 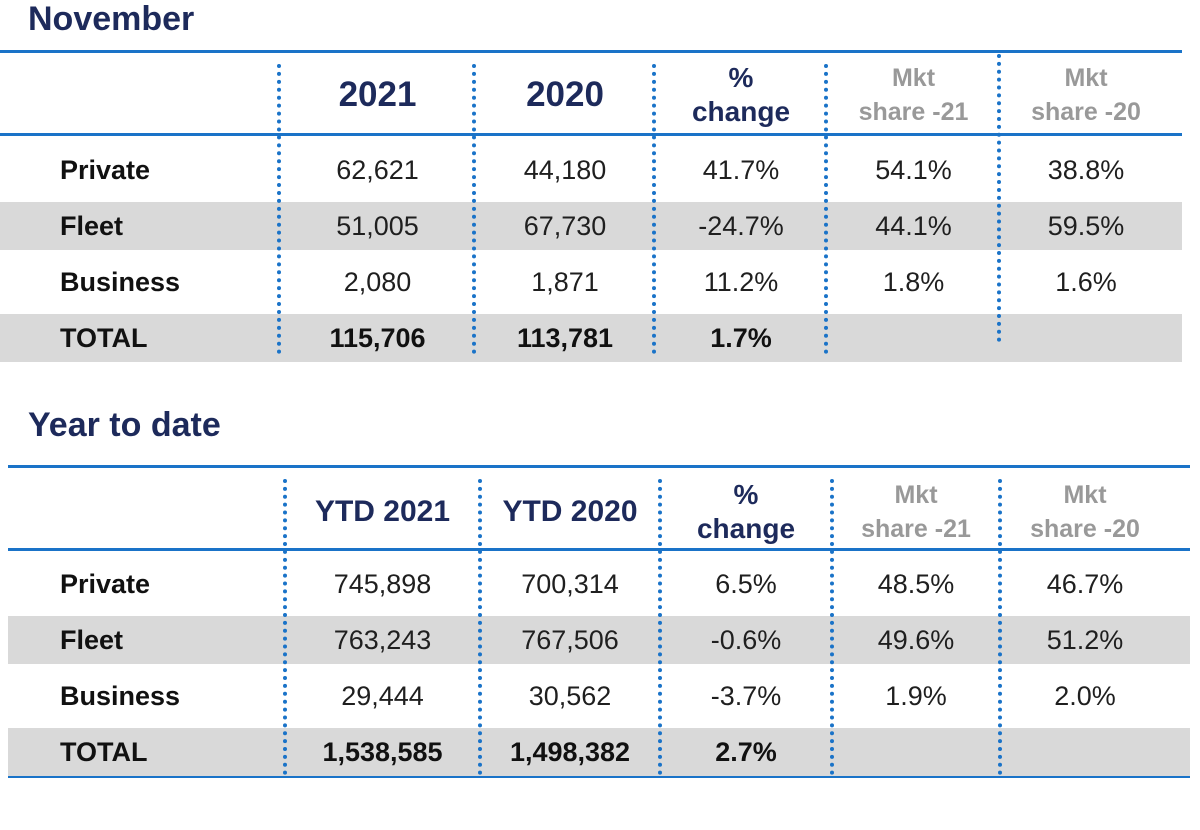 What do you see at coordinates (377, 169) in the screenshot?
I see `value-2021: 62,621` at bounding box center [377, 169].